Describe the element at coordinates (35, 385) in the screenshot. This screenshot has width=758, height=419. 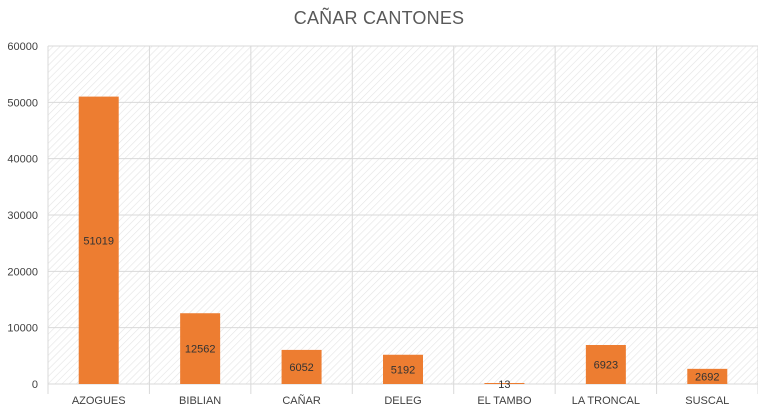
I see `y-tick-label: 0` at that location.